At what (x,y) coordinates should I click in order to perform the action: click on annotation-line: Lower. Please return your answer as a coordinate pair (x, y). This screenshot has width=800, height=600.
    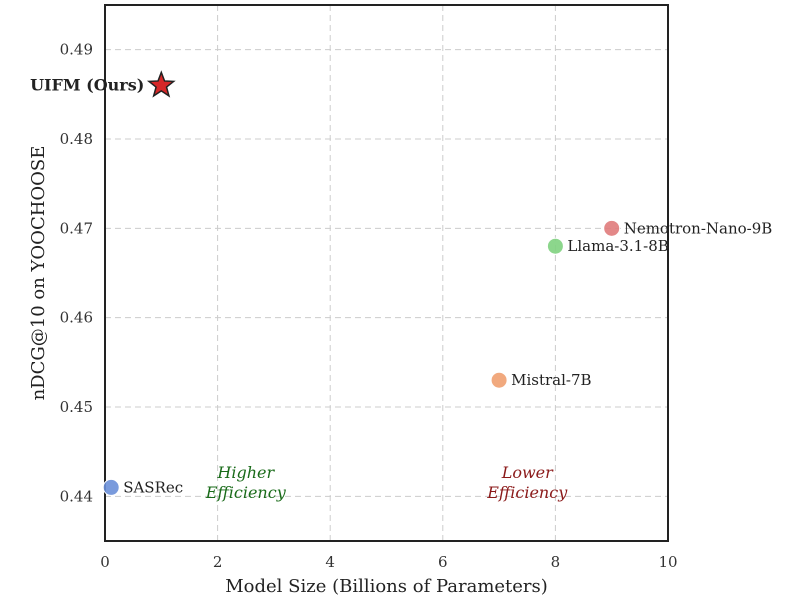
    Looking at the image, I should click on (527, 472).